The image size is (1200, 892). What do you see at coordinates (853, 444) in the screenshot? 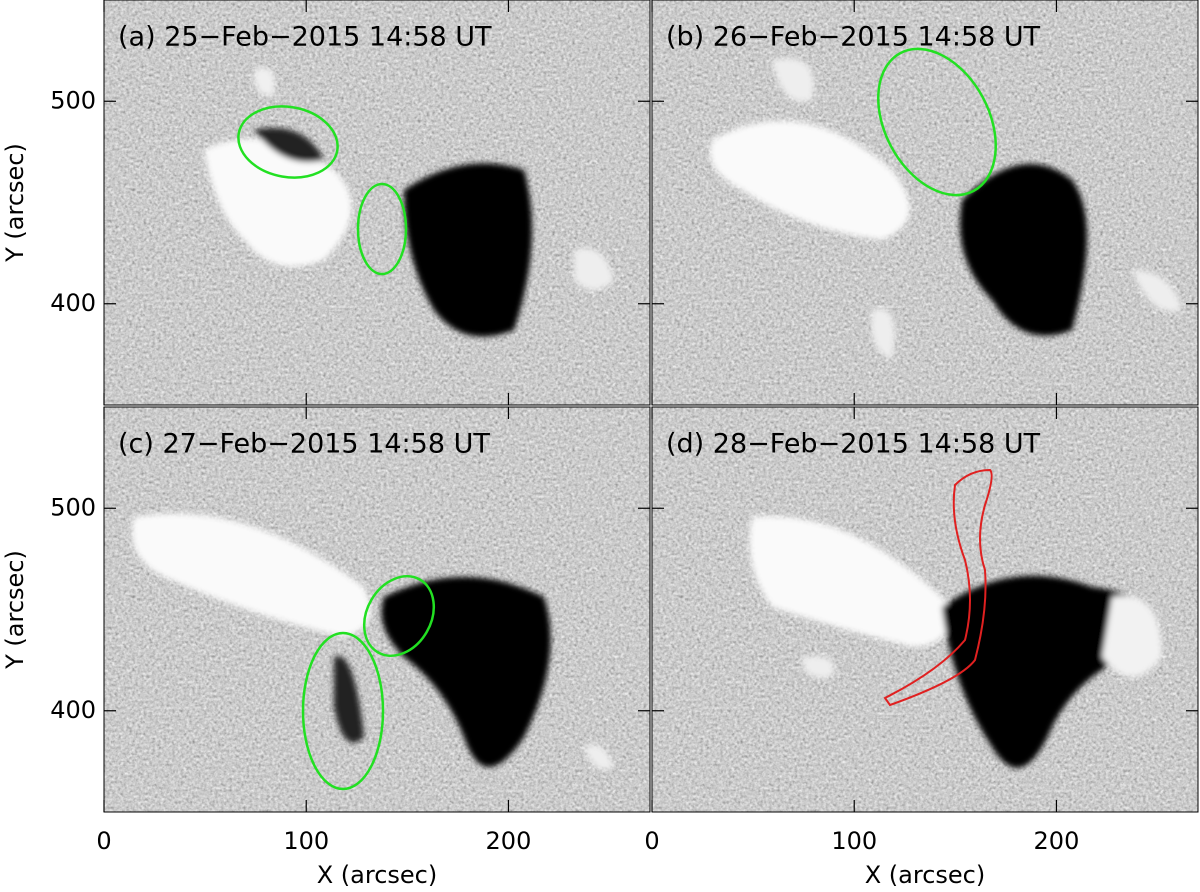
I see `panel-title: (d) 28−Feb−2015 14:58 UT` at bounding box center [853, 444].